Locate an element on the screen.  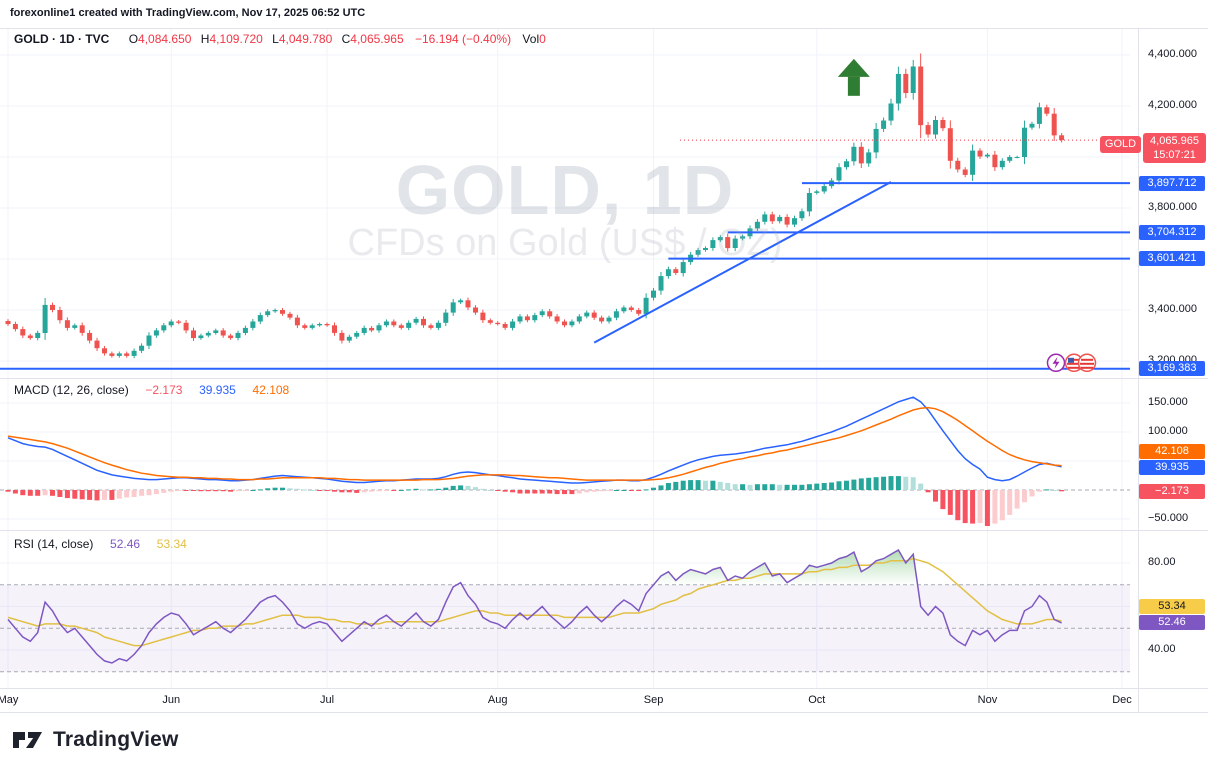
open-value: 4,084.650 is located at coordinates (165, 39).